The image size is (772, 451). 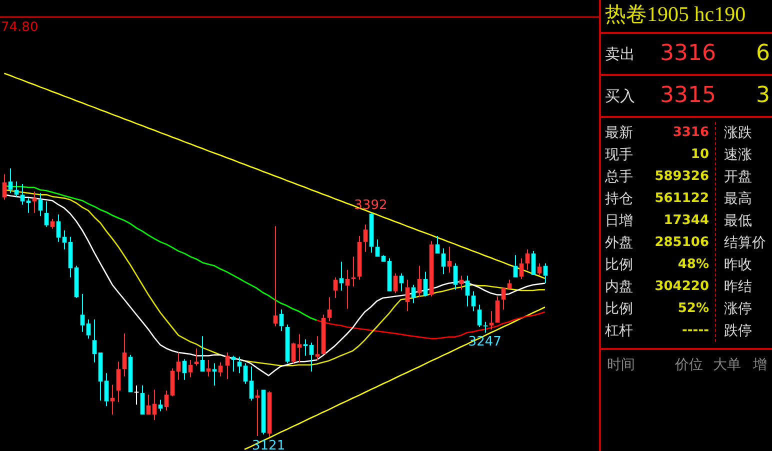 What do you see at coordinates (619, 133) in the screenshot?
I see `text: 最新` at bounding box center [619, 133].